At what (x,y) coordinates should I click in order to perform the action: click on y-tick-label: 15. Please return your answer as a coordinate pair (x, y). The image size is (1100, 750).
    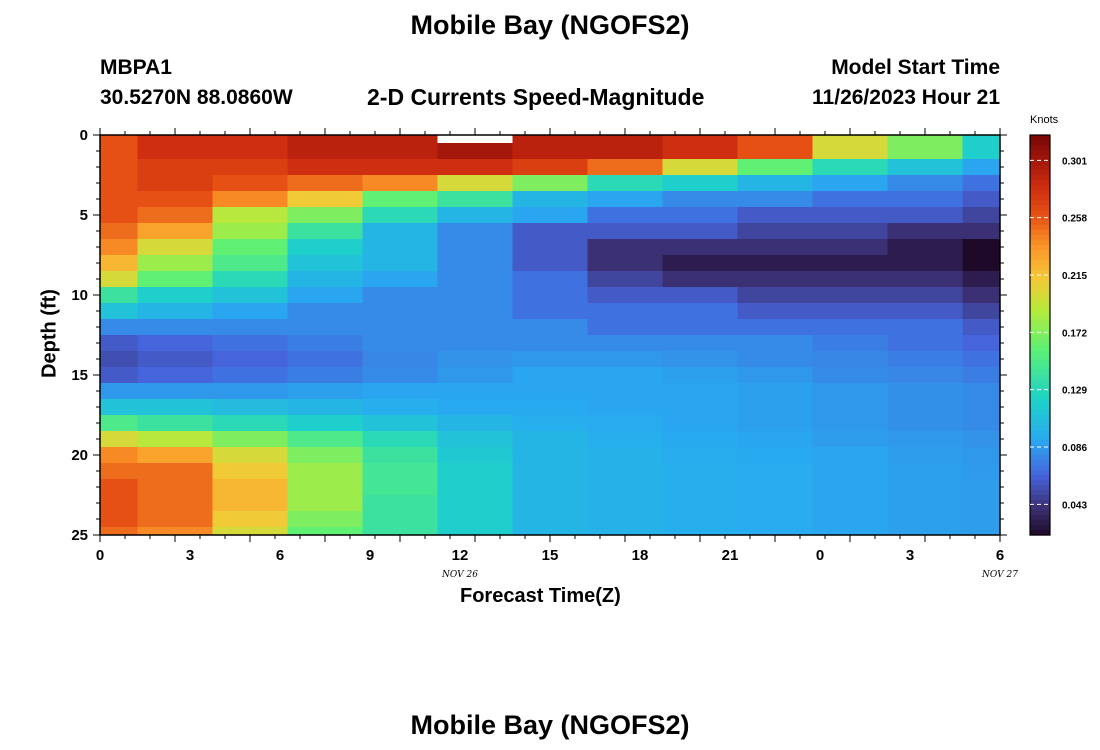
    Looking at the image, I should click on (79, 375).